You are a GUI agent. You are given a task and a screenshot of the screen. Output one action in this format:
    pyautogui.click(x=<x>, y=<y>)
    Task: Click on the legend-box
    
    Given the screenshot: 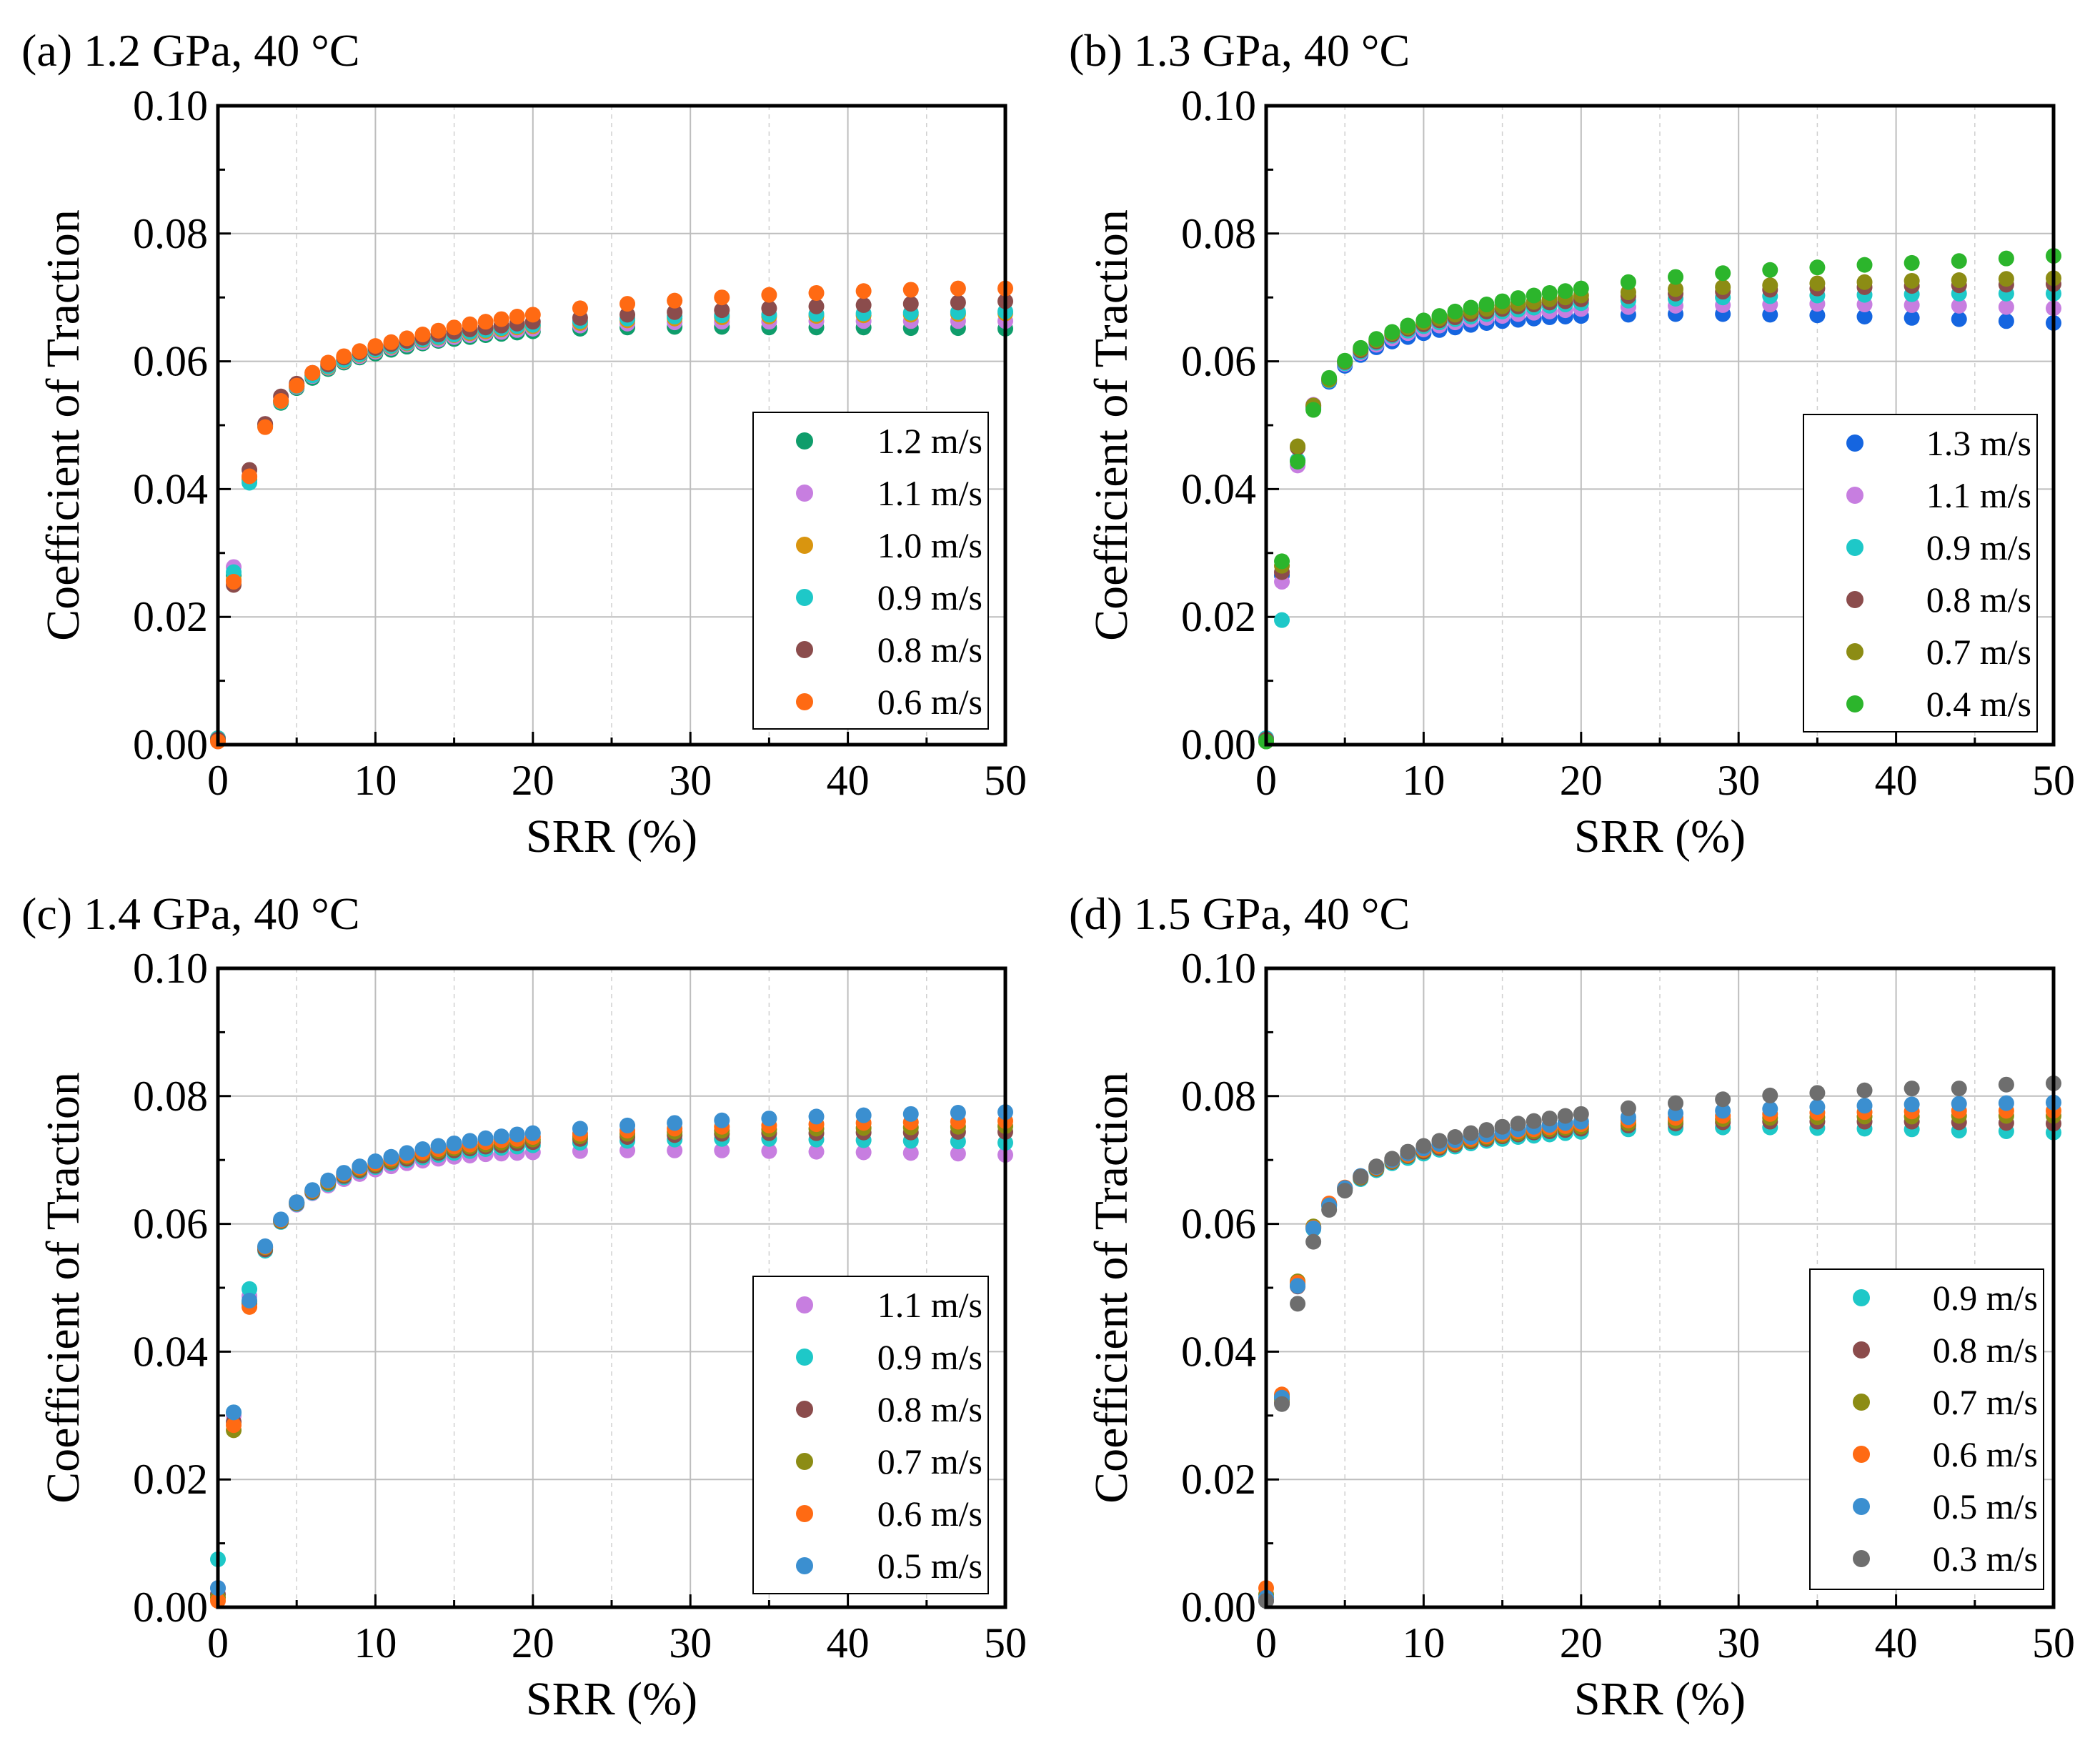 What is the action you would take?
    pyautogui.click(x=1920, y=573)
    